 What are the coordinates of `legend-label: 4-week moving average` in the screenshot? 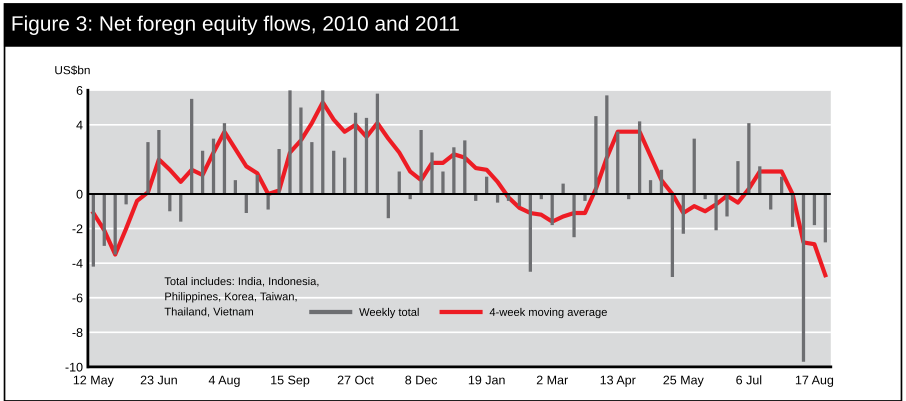 It's located at (548, 313).